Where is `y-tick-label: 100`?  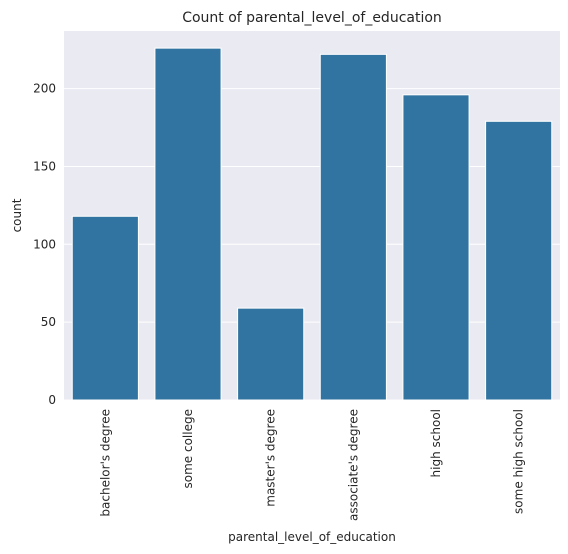
y-tick-label: 100 is located at coordinates (44, 244).